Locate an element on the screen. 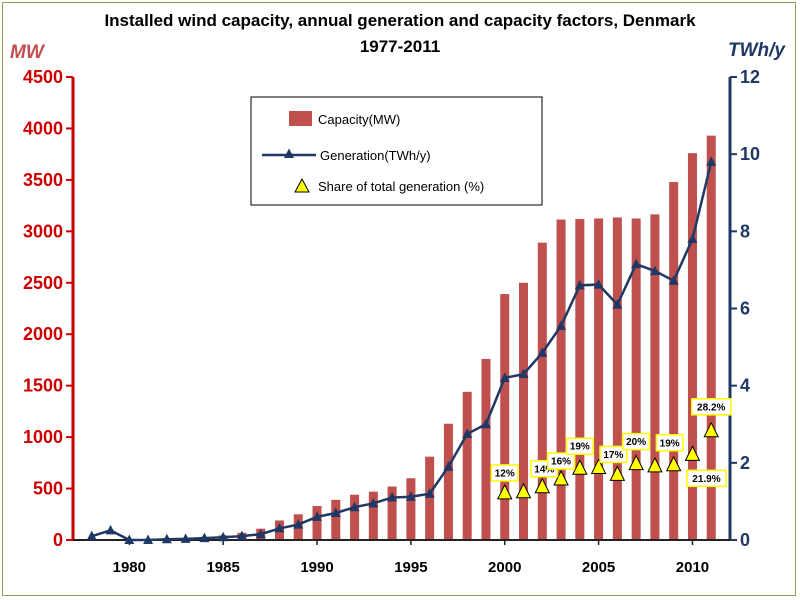 The image size is (800, 600). y-left-tick-label: 2500 is located at coordinates (43, 283).